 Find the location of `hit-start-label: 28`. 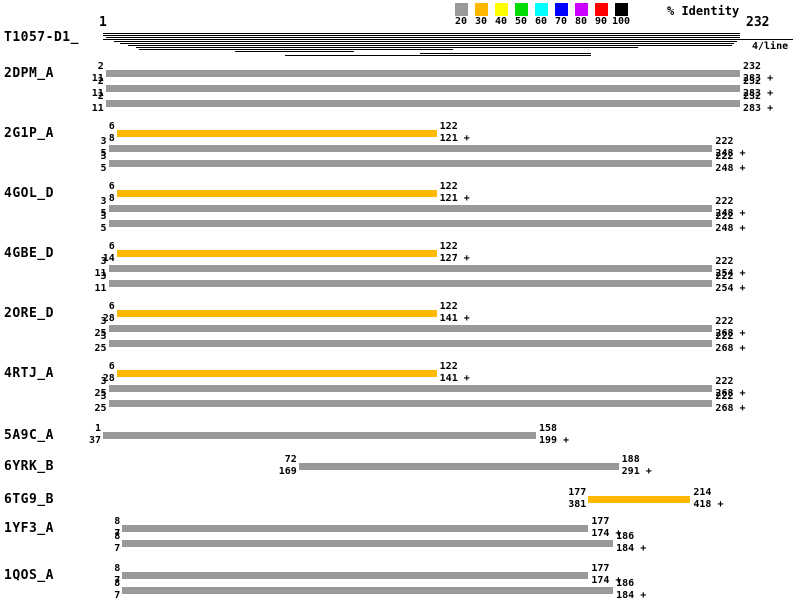

hit-start-label: 28 is located at coordinates (108, 378).